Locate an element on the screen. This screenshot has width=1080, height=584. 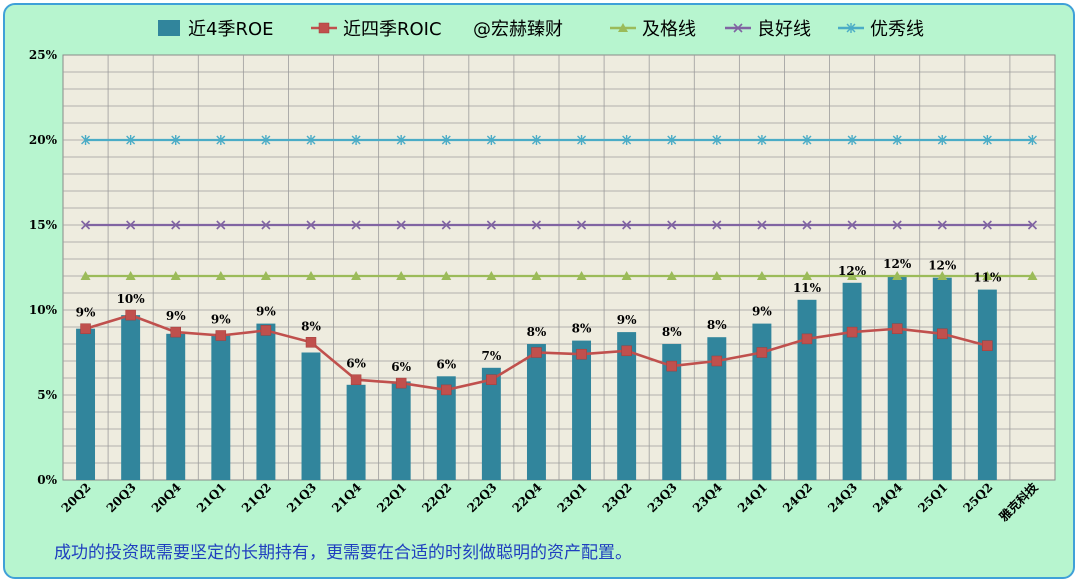
x-tick-label: 21Q1 is located at coordinates (211, 497).